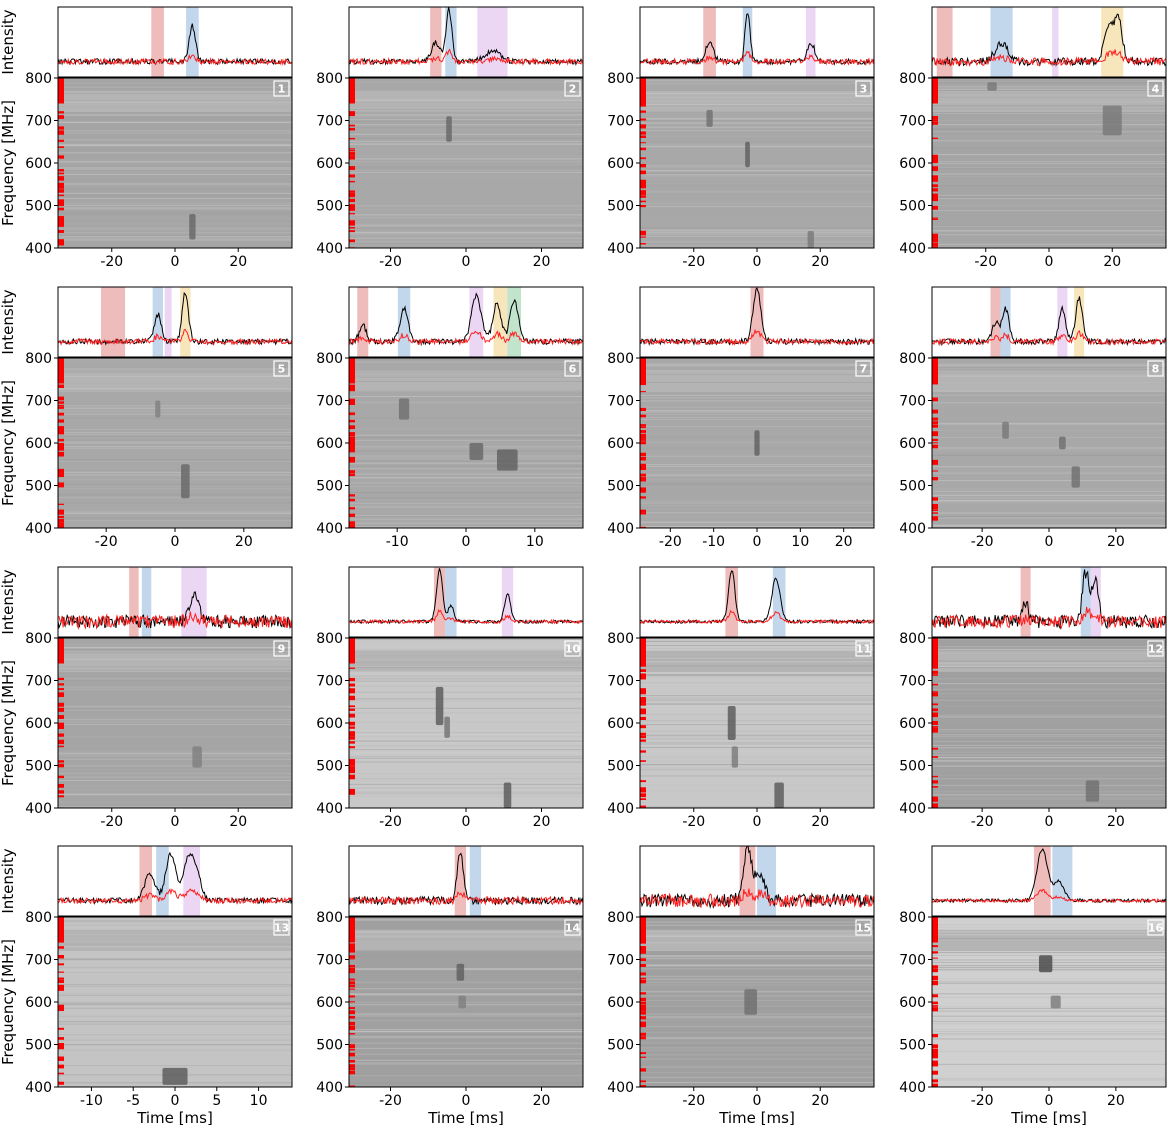 The image size is (1175, 1133). What do you see at coordinates (620, 487) in the screenshot?
I see `y-tick-label: 500` at bounding box center [620, 487].